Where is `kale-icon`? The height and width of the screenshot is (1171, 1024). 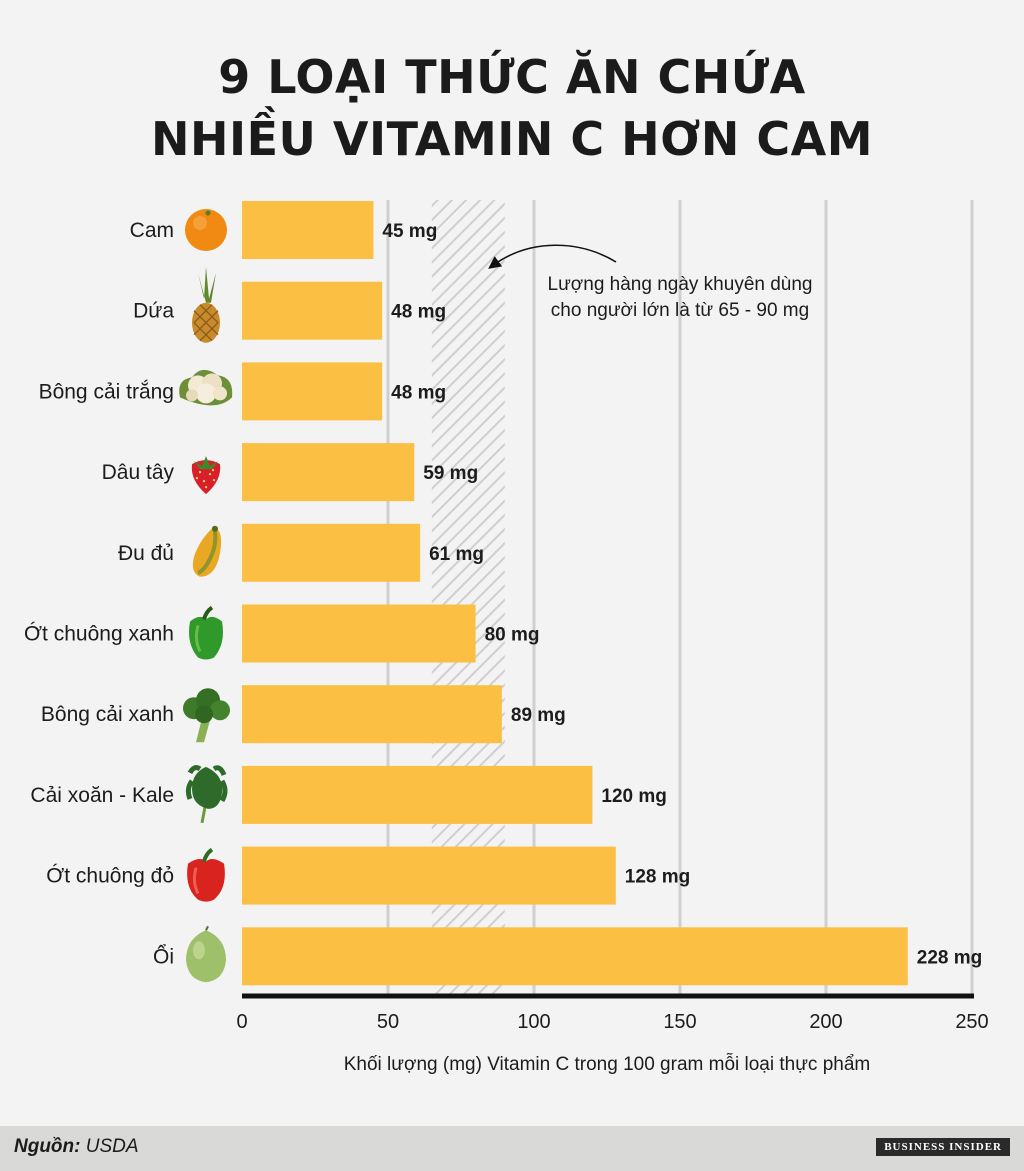 kale-icon is located at coordinates (206, 794).